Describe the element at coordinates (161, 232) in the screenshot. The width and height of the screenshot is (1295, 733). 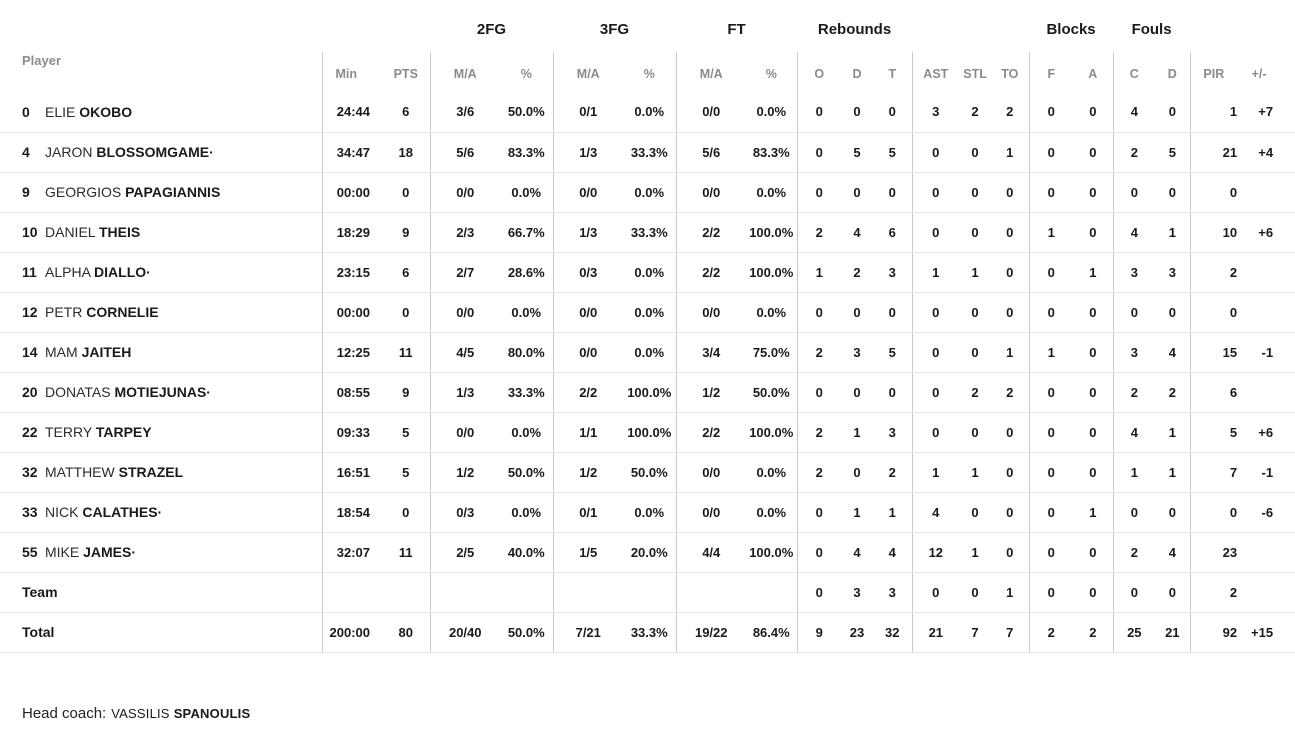
I see `player-name-cell: 10 DANIEL THEIS` at that location.